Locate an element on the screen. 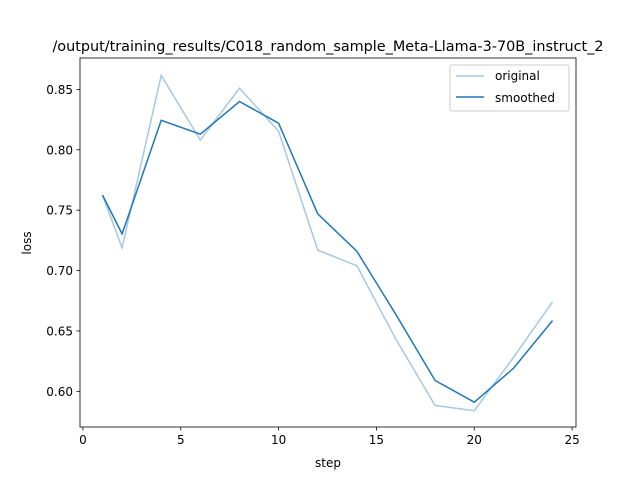  y-tick-label: 0.85 is located at coordinates (59, 90).